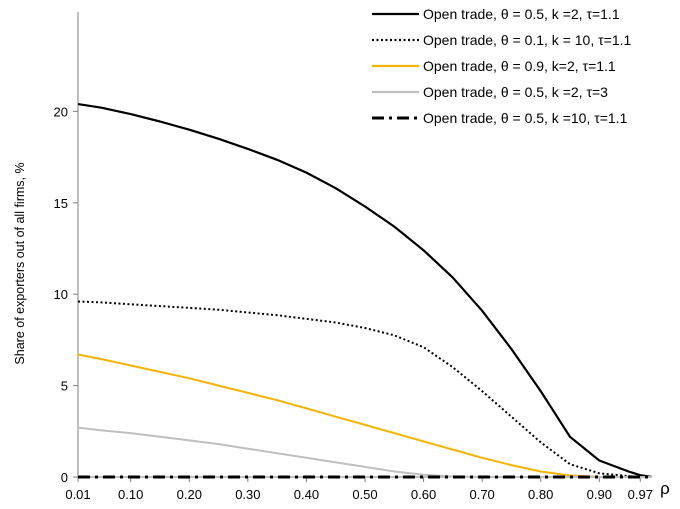 Image resolution: width=680 pixels, height=509 pixels. I want to click on x-tick-label: 0.10, so click(130, 494).